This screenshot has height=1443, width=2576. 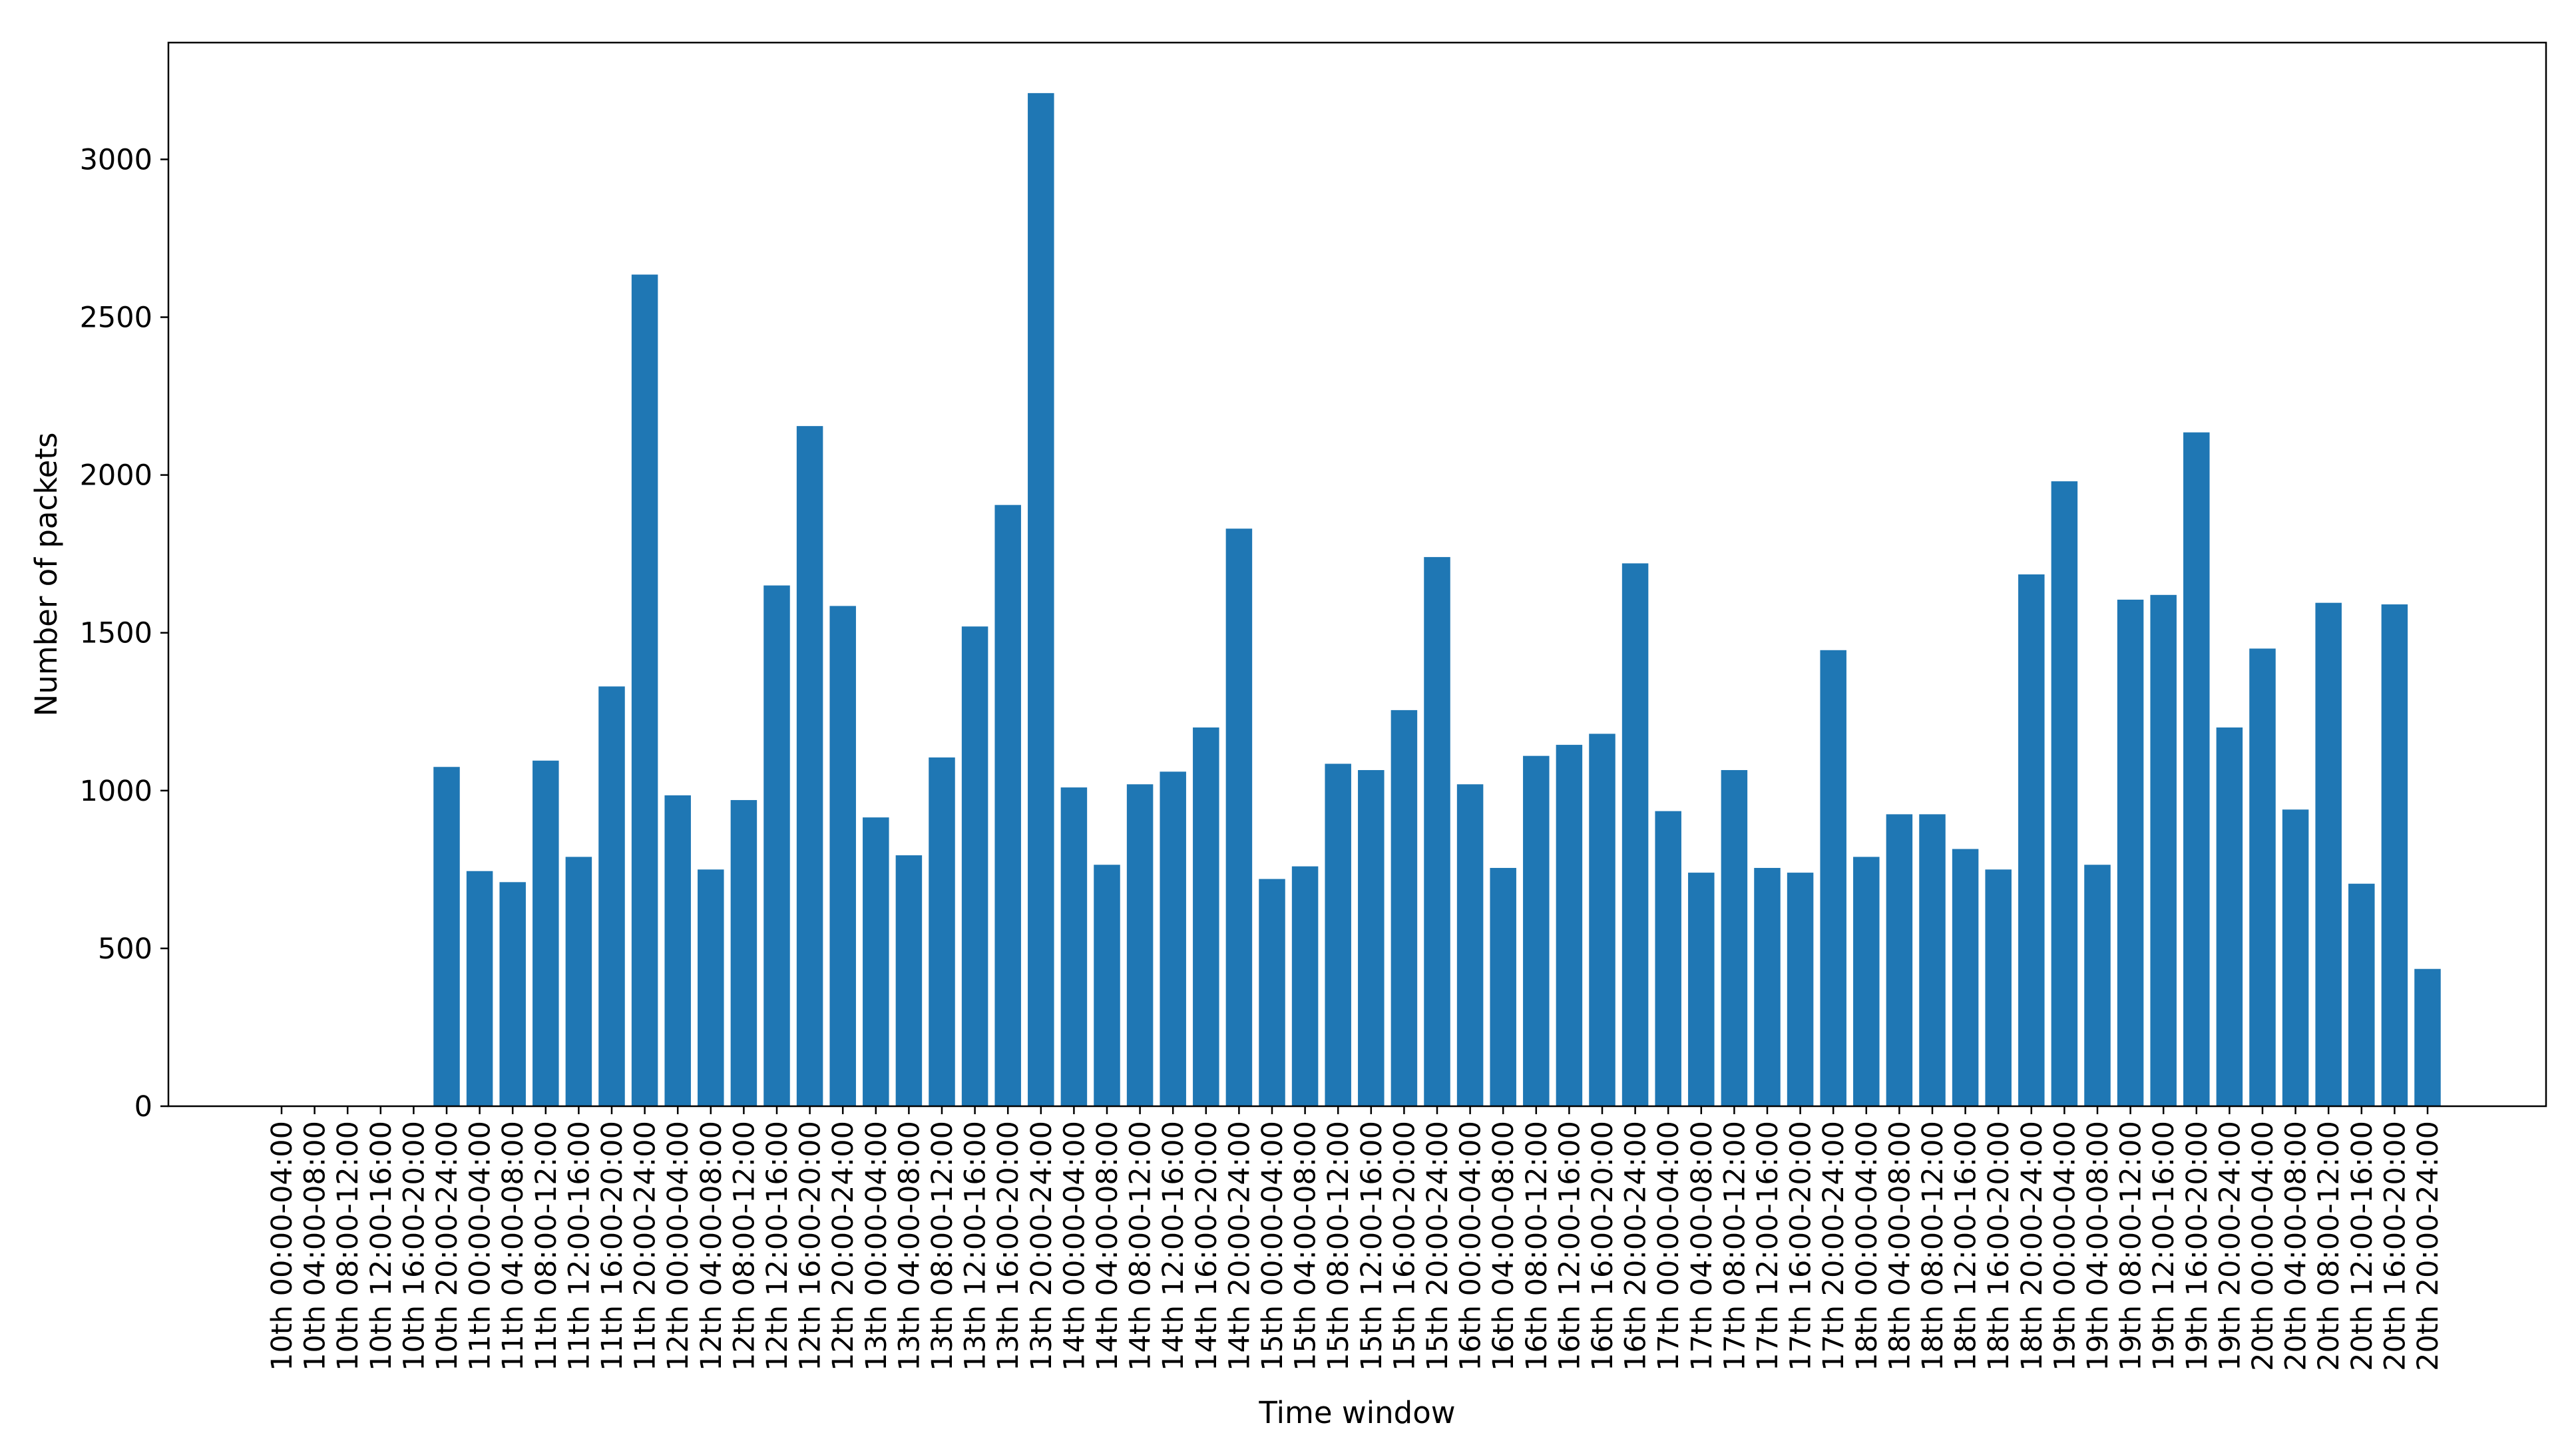 I want to click on x-tick-label: 17th 04:00-08:00, so click(x=1702, y=1246).